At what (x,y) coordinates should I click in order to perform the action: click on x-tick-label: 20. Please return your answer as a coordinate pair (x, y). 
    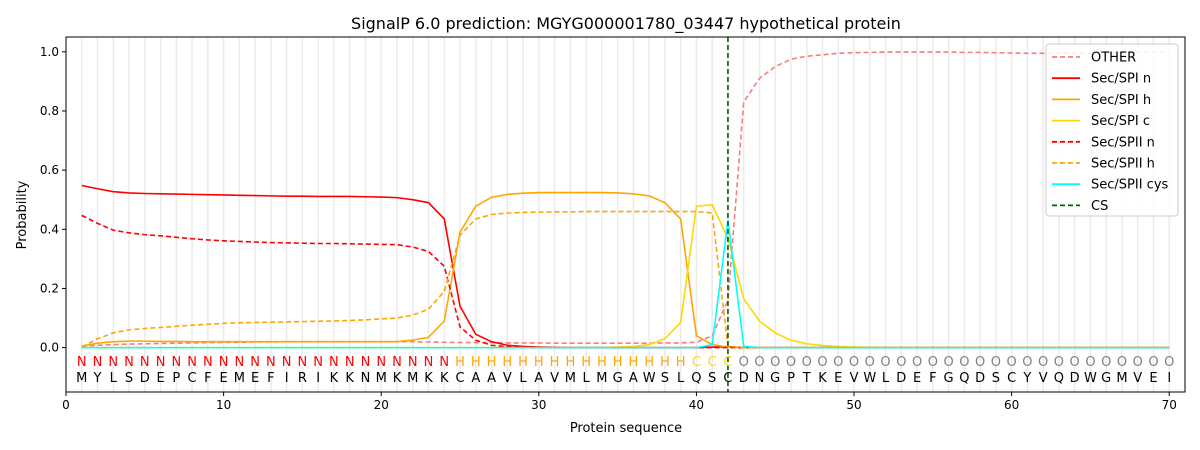
    Looking at the image, I should click on (381, 405).